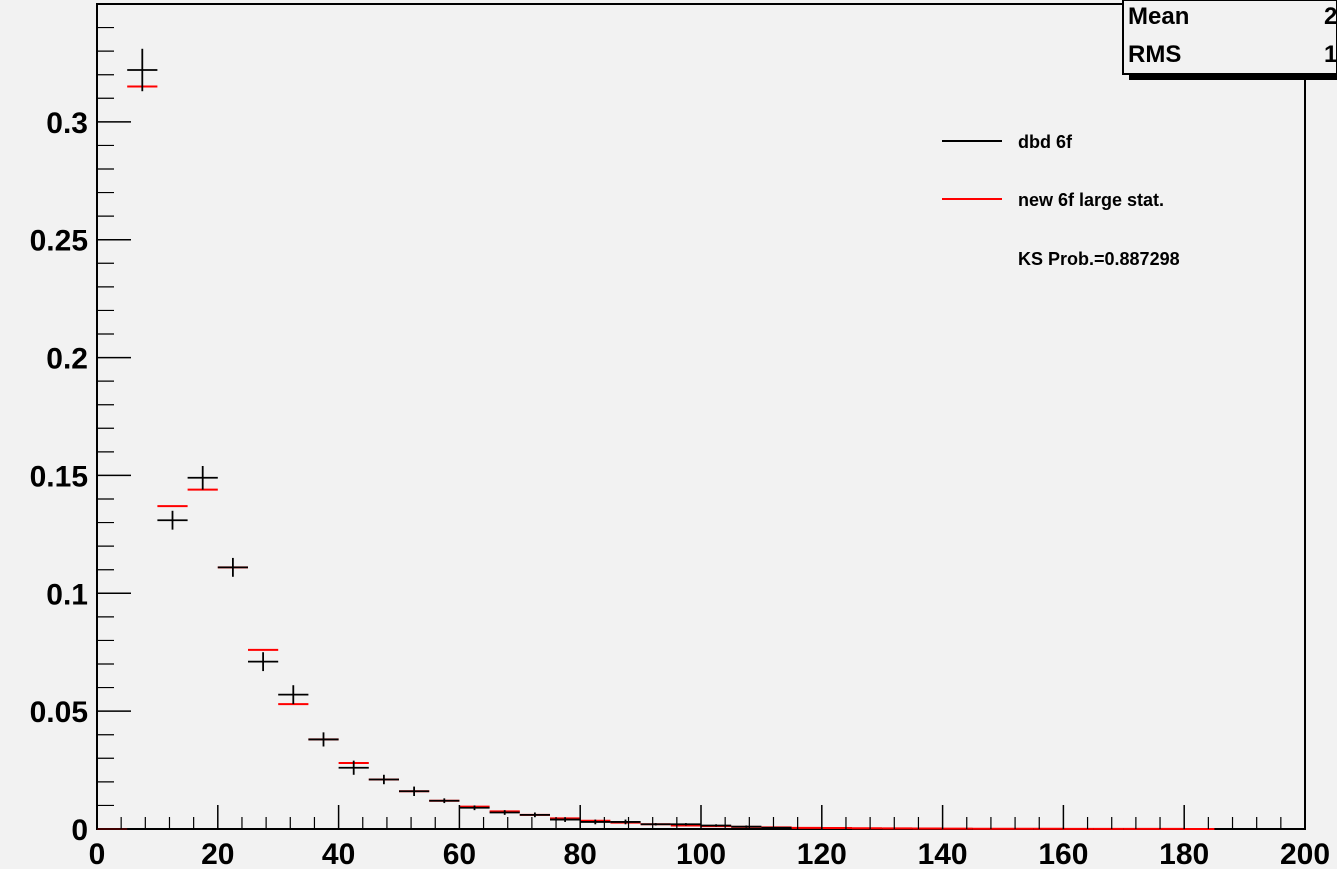 This screenshot has height=869, width=1337. I want to click on legend-label-dbd-6f: dbd 6f, so click(1045, 142).